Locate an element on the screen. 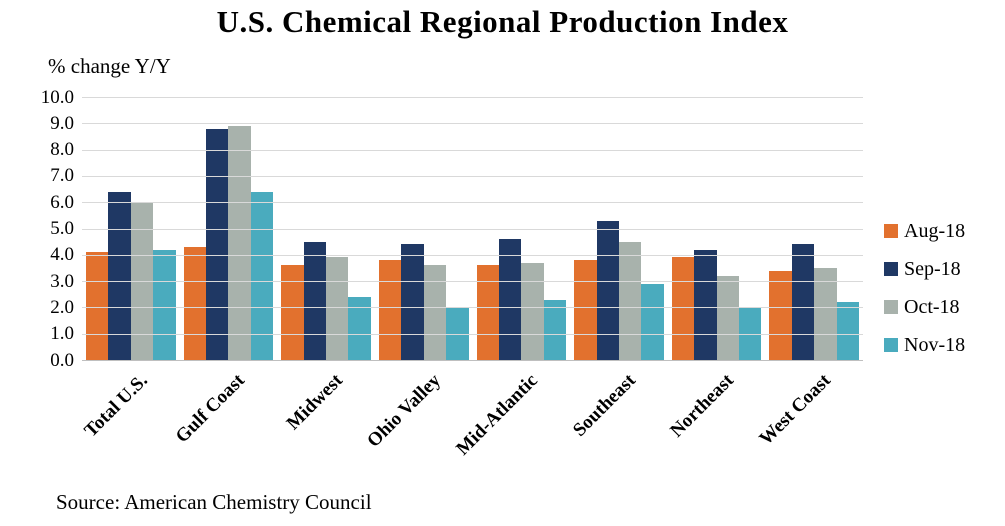 The image size is (1005, 526). bar-sep-18-midwest is located at coordinates (315, 300).